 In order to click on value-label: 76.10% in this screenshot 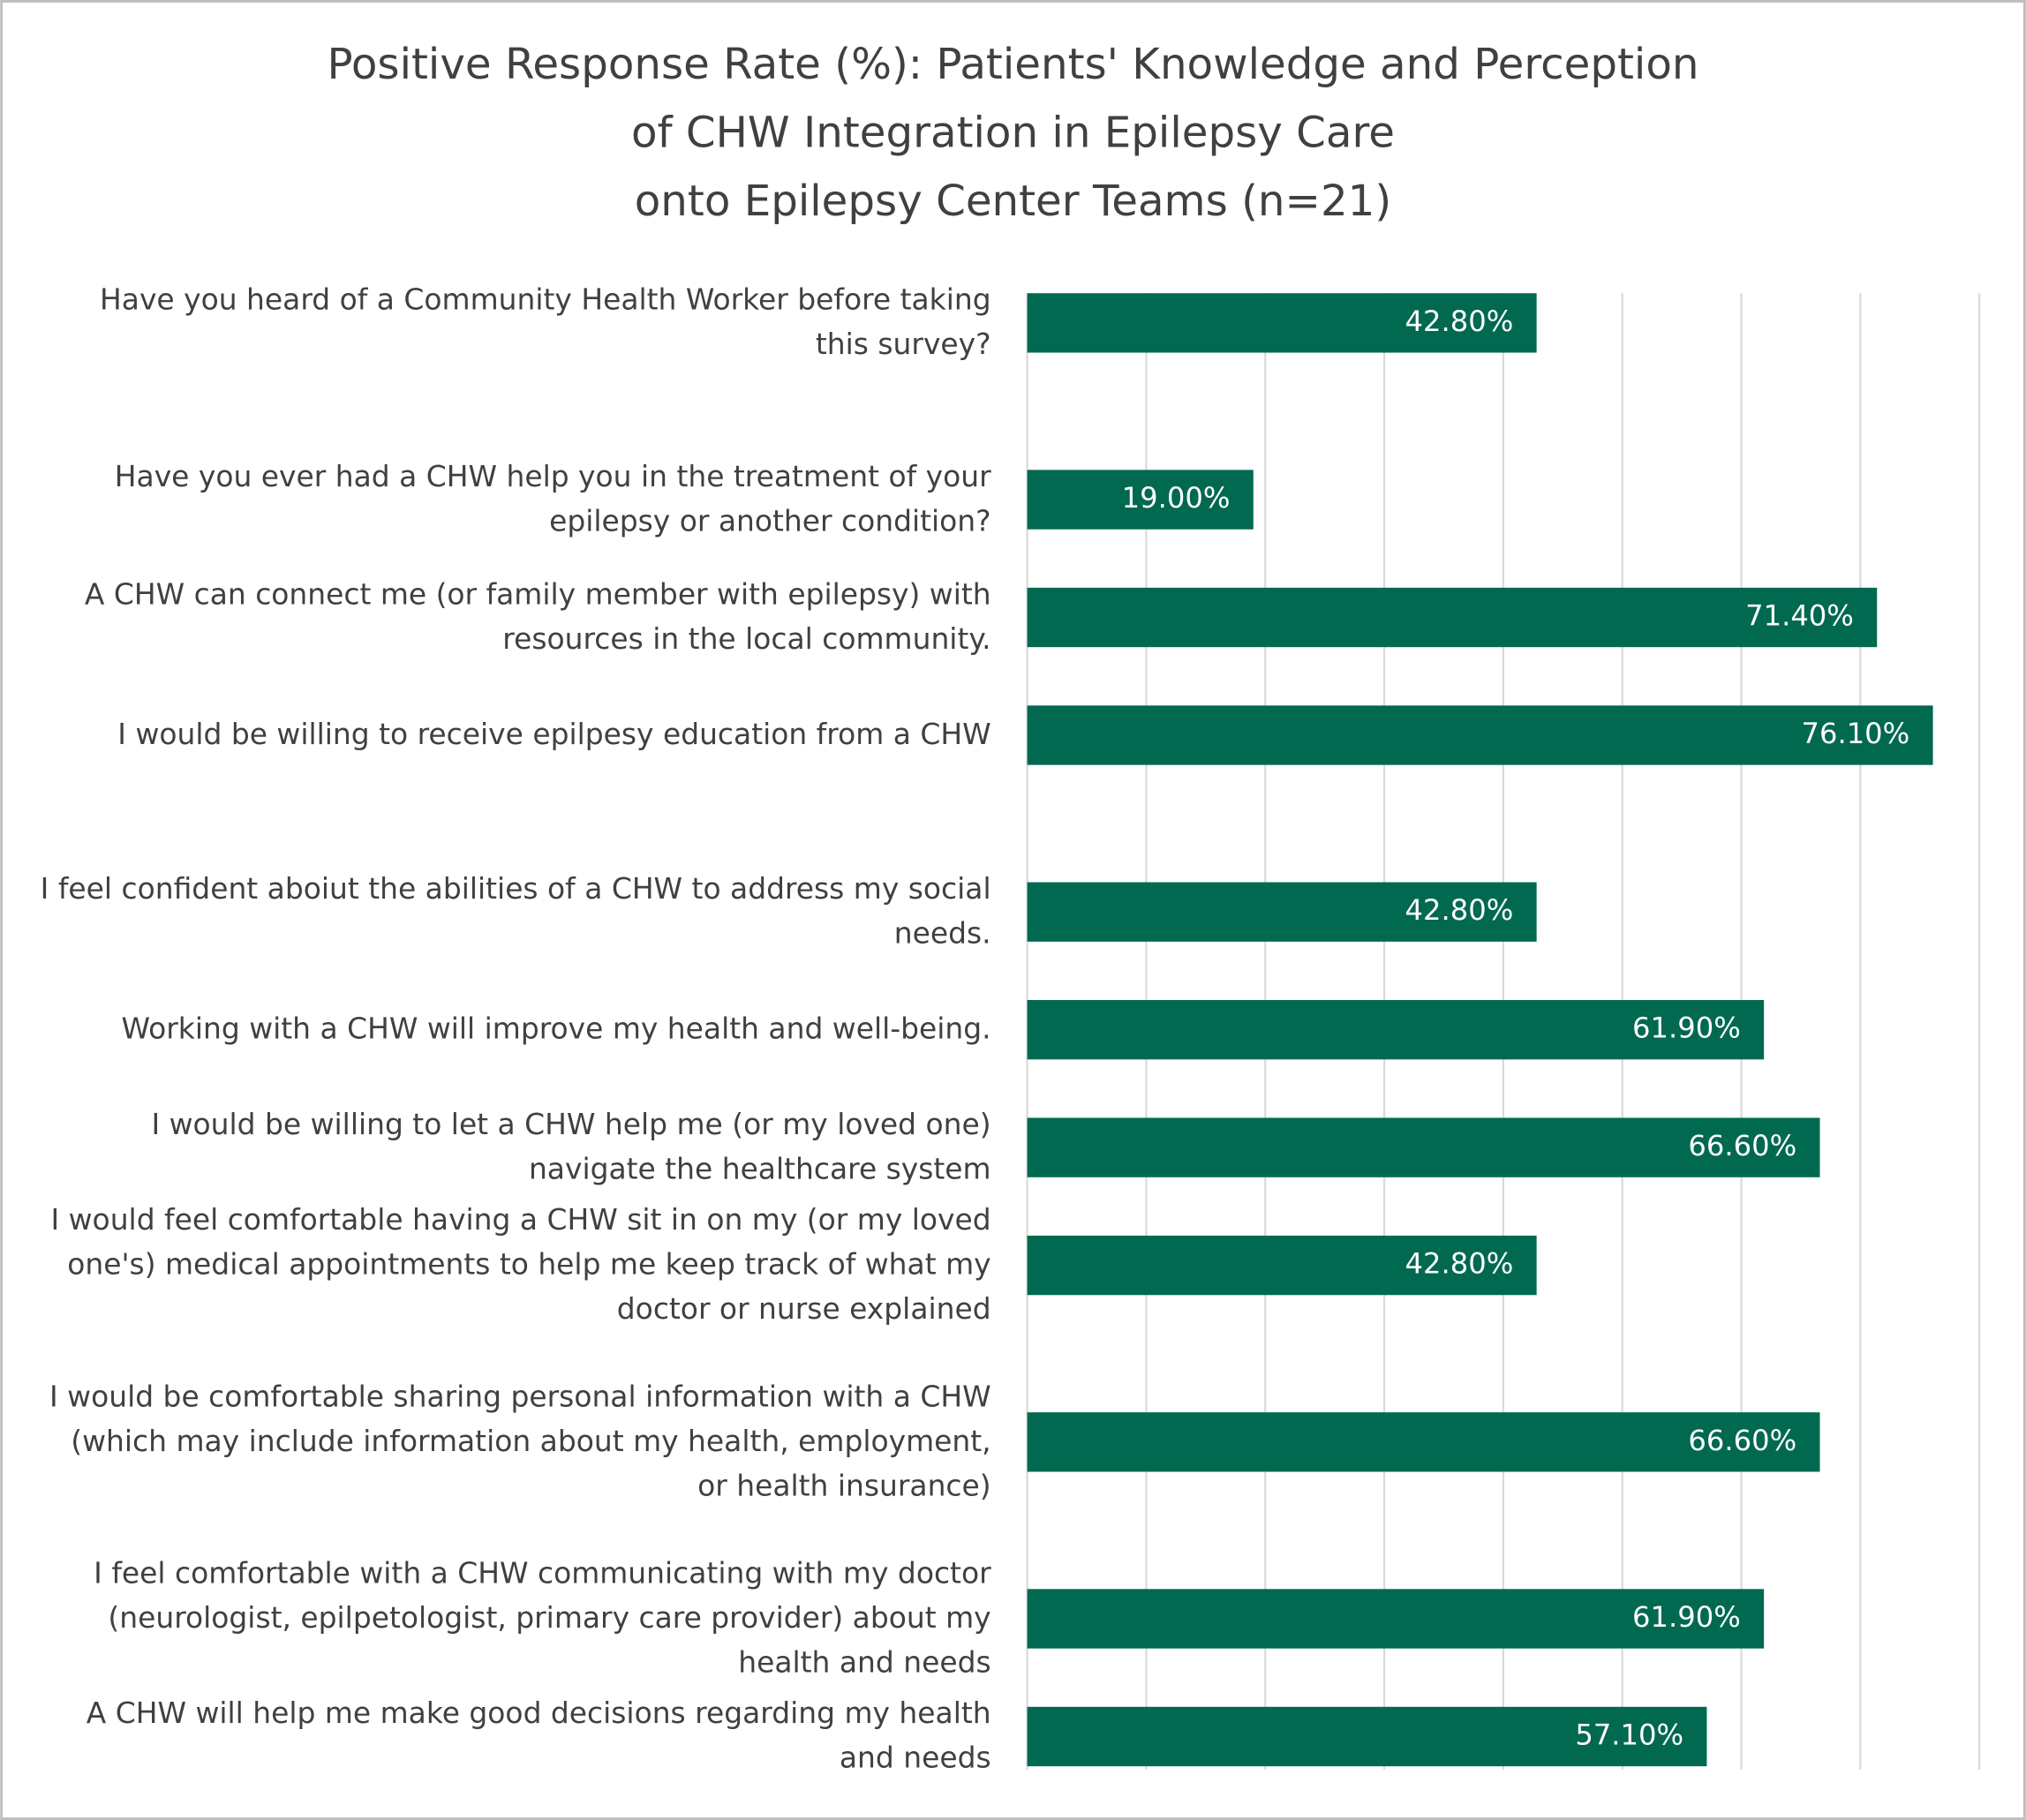, I will do `click(1856, 733)`.